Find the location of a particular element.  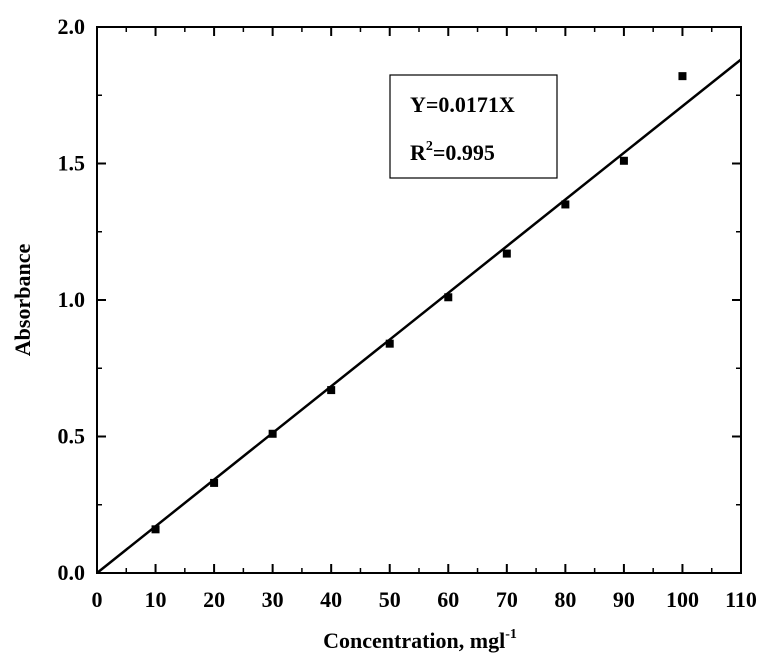

r2-base: R is located at coordinates (418, 152).